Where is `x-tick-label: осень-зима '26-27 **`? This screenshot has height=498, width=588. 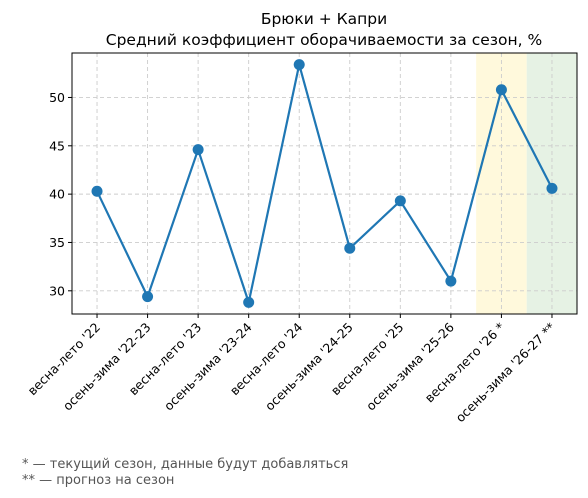 x-tick-label: осень-зима '26-27 ** is located at coordinates (506, 373).